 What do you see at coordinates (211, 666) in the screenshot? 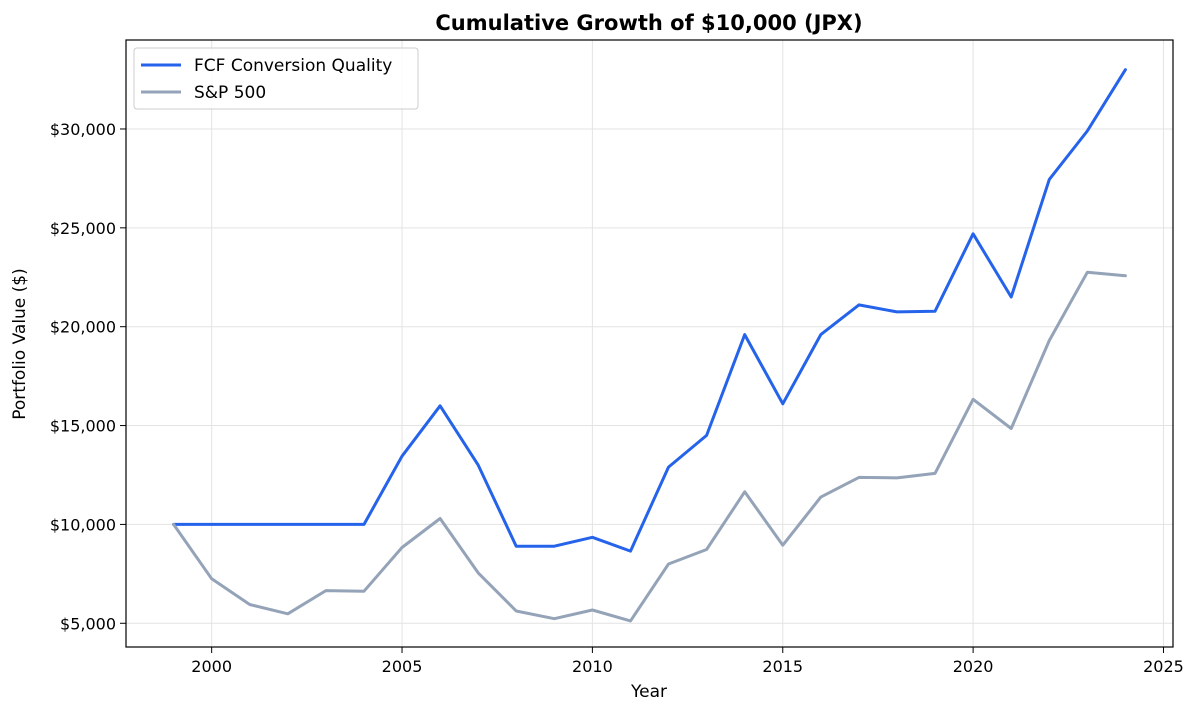
I see `x-tick-label: 2000` at bounding box center [211, 666].